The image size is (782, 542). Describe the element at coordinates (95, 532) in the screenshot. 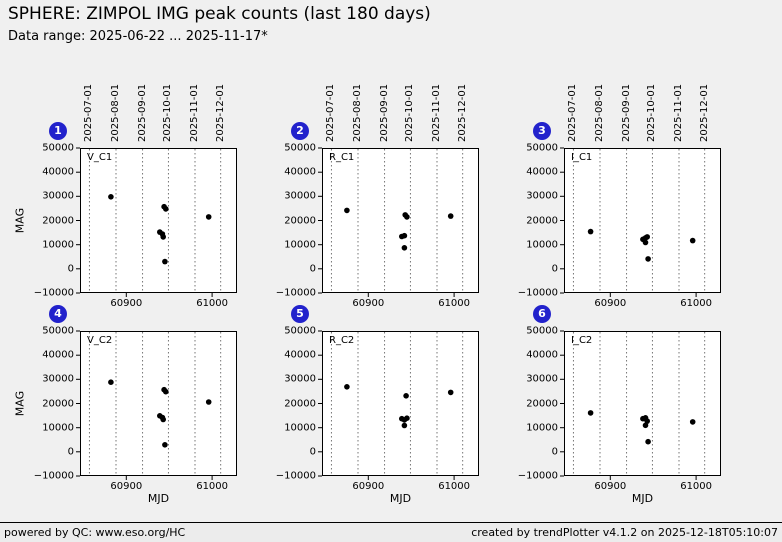

I see `footer-qc-link: powered by QC: www.eso.org/HC` at that location.